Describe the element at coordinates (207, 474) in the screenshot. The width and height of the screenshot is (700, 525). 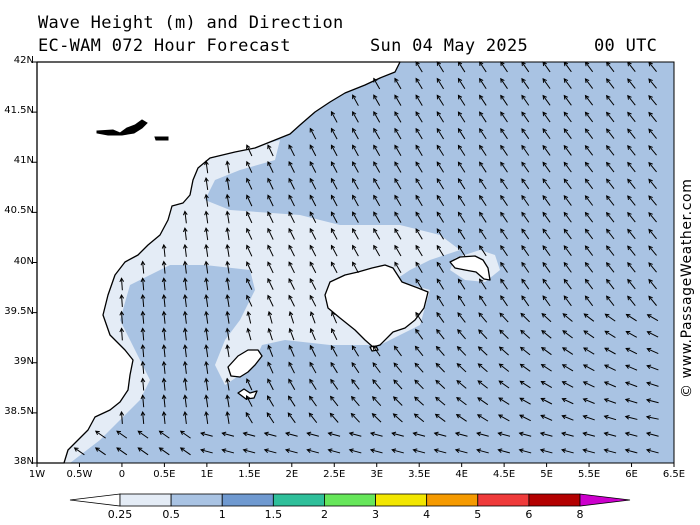
I see `lon-label: 1E` at that location.